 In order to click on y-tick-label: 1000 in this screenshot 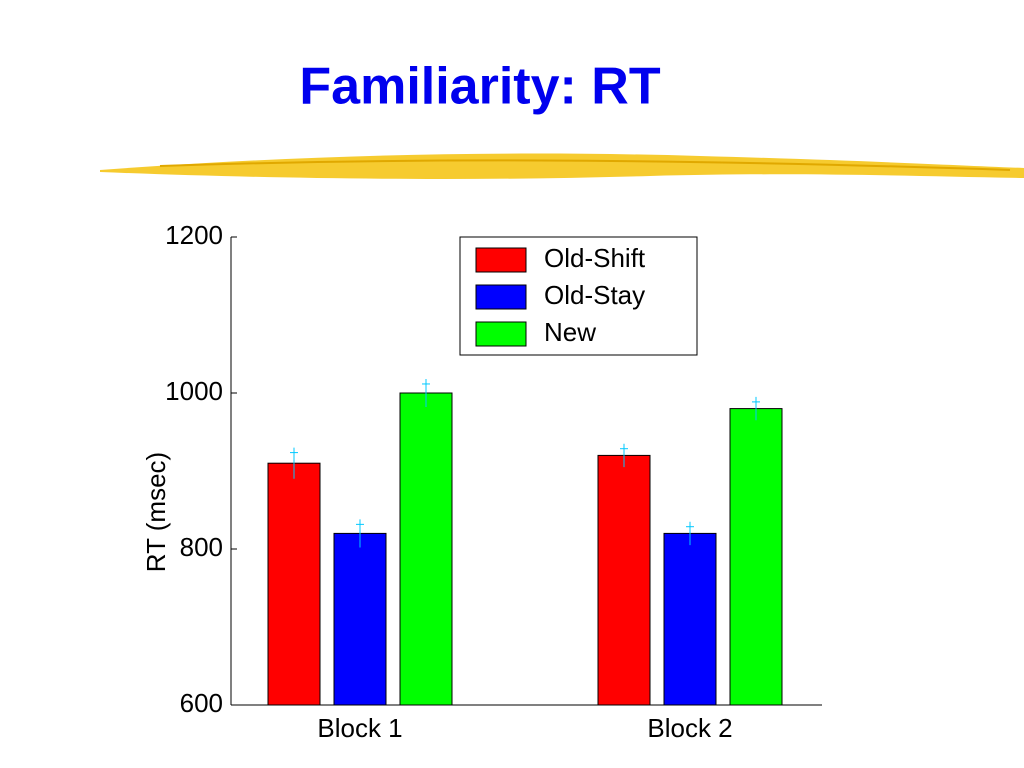, I will do `click(194, 391)`.